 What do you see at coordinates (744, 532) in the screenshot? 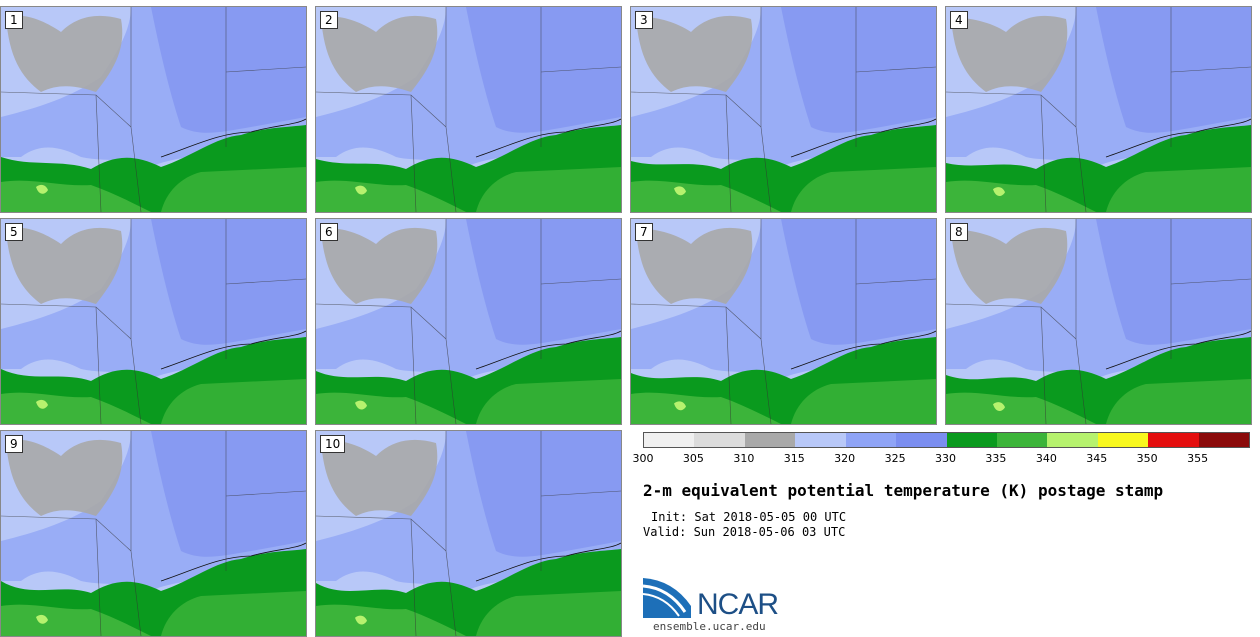
I see `valid-time: Valid: Sun 2018-05-06 03 UTC` at bounding box center [744, 532].